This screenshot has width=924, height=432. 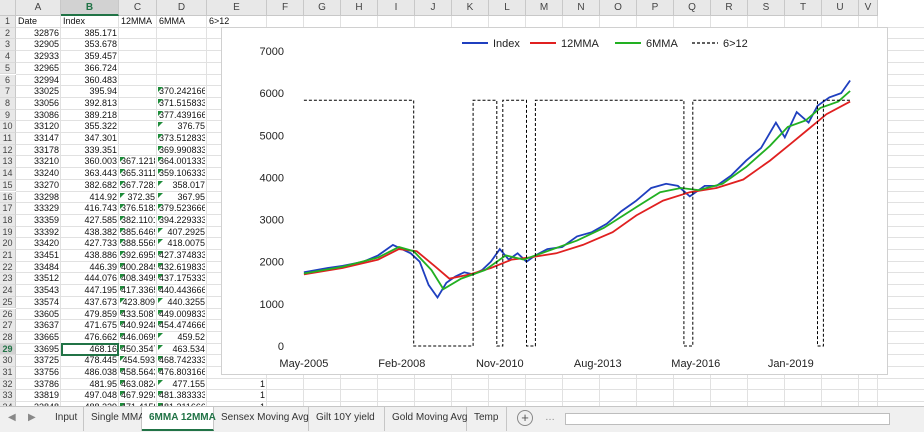 What do you see at coordinates (359, 8) in the screenshot?
I see `column-header-h: H` at bounding box center [359, 8].